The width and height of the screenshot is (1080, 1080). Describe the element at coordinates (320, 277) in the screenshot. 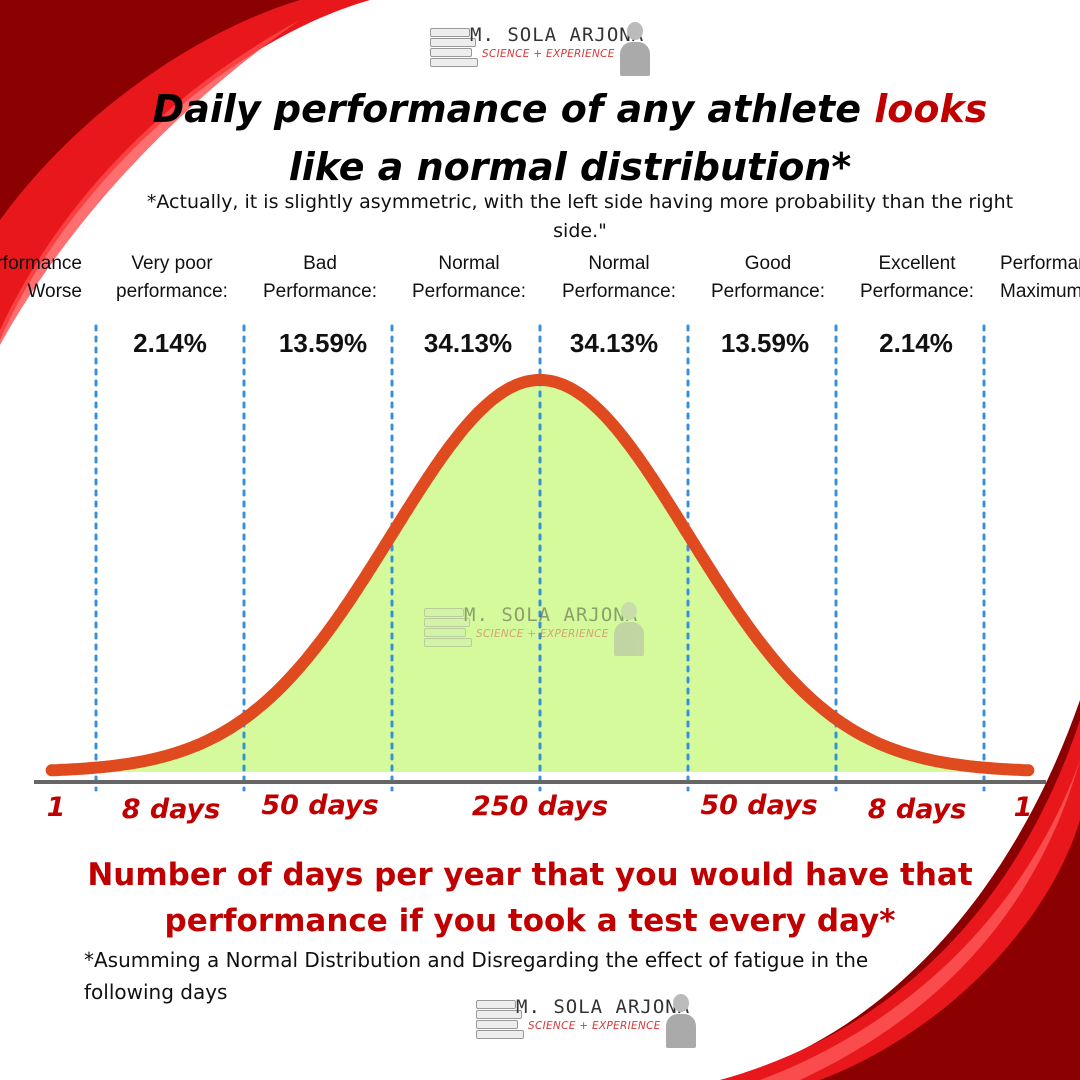

I see `category-label: Bad Performance:` at that location.